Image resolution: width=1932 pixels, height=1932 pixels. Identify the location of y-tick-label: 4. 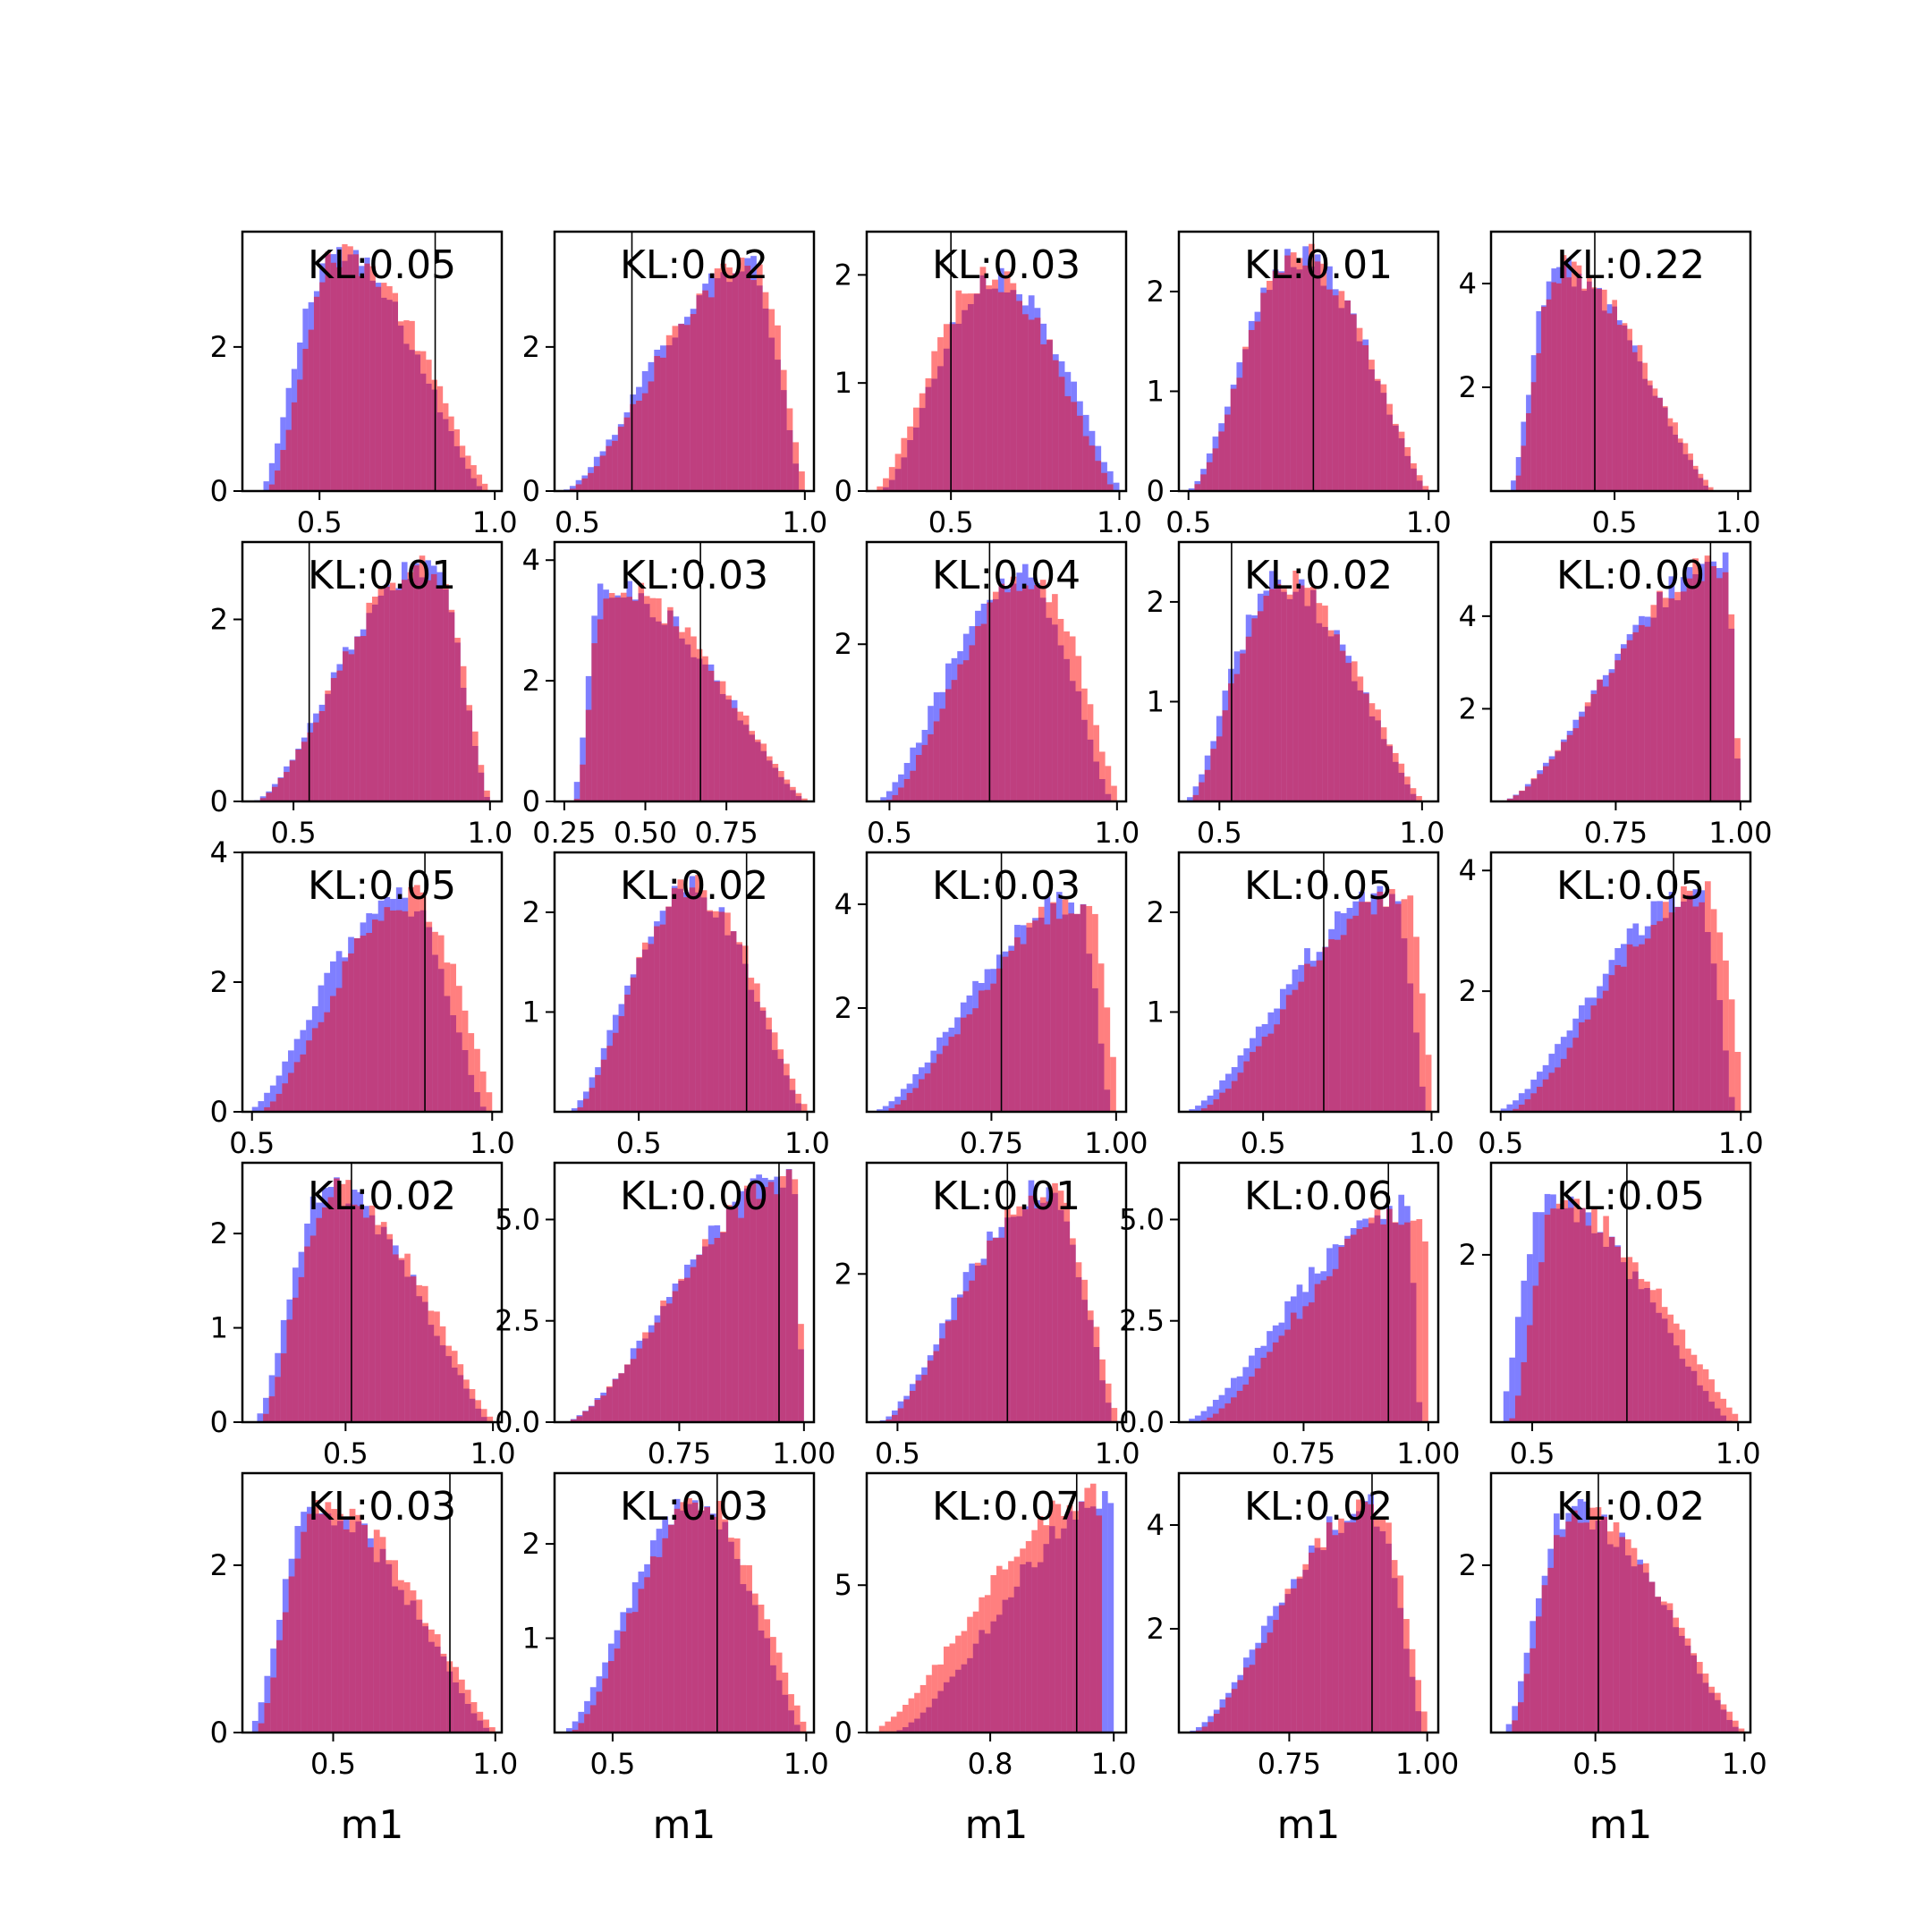
(219, 852).